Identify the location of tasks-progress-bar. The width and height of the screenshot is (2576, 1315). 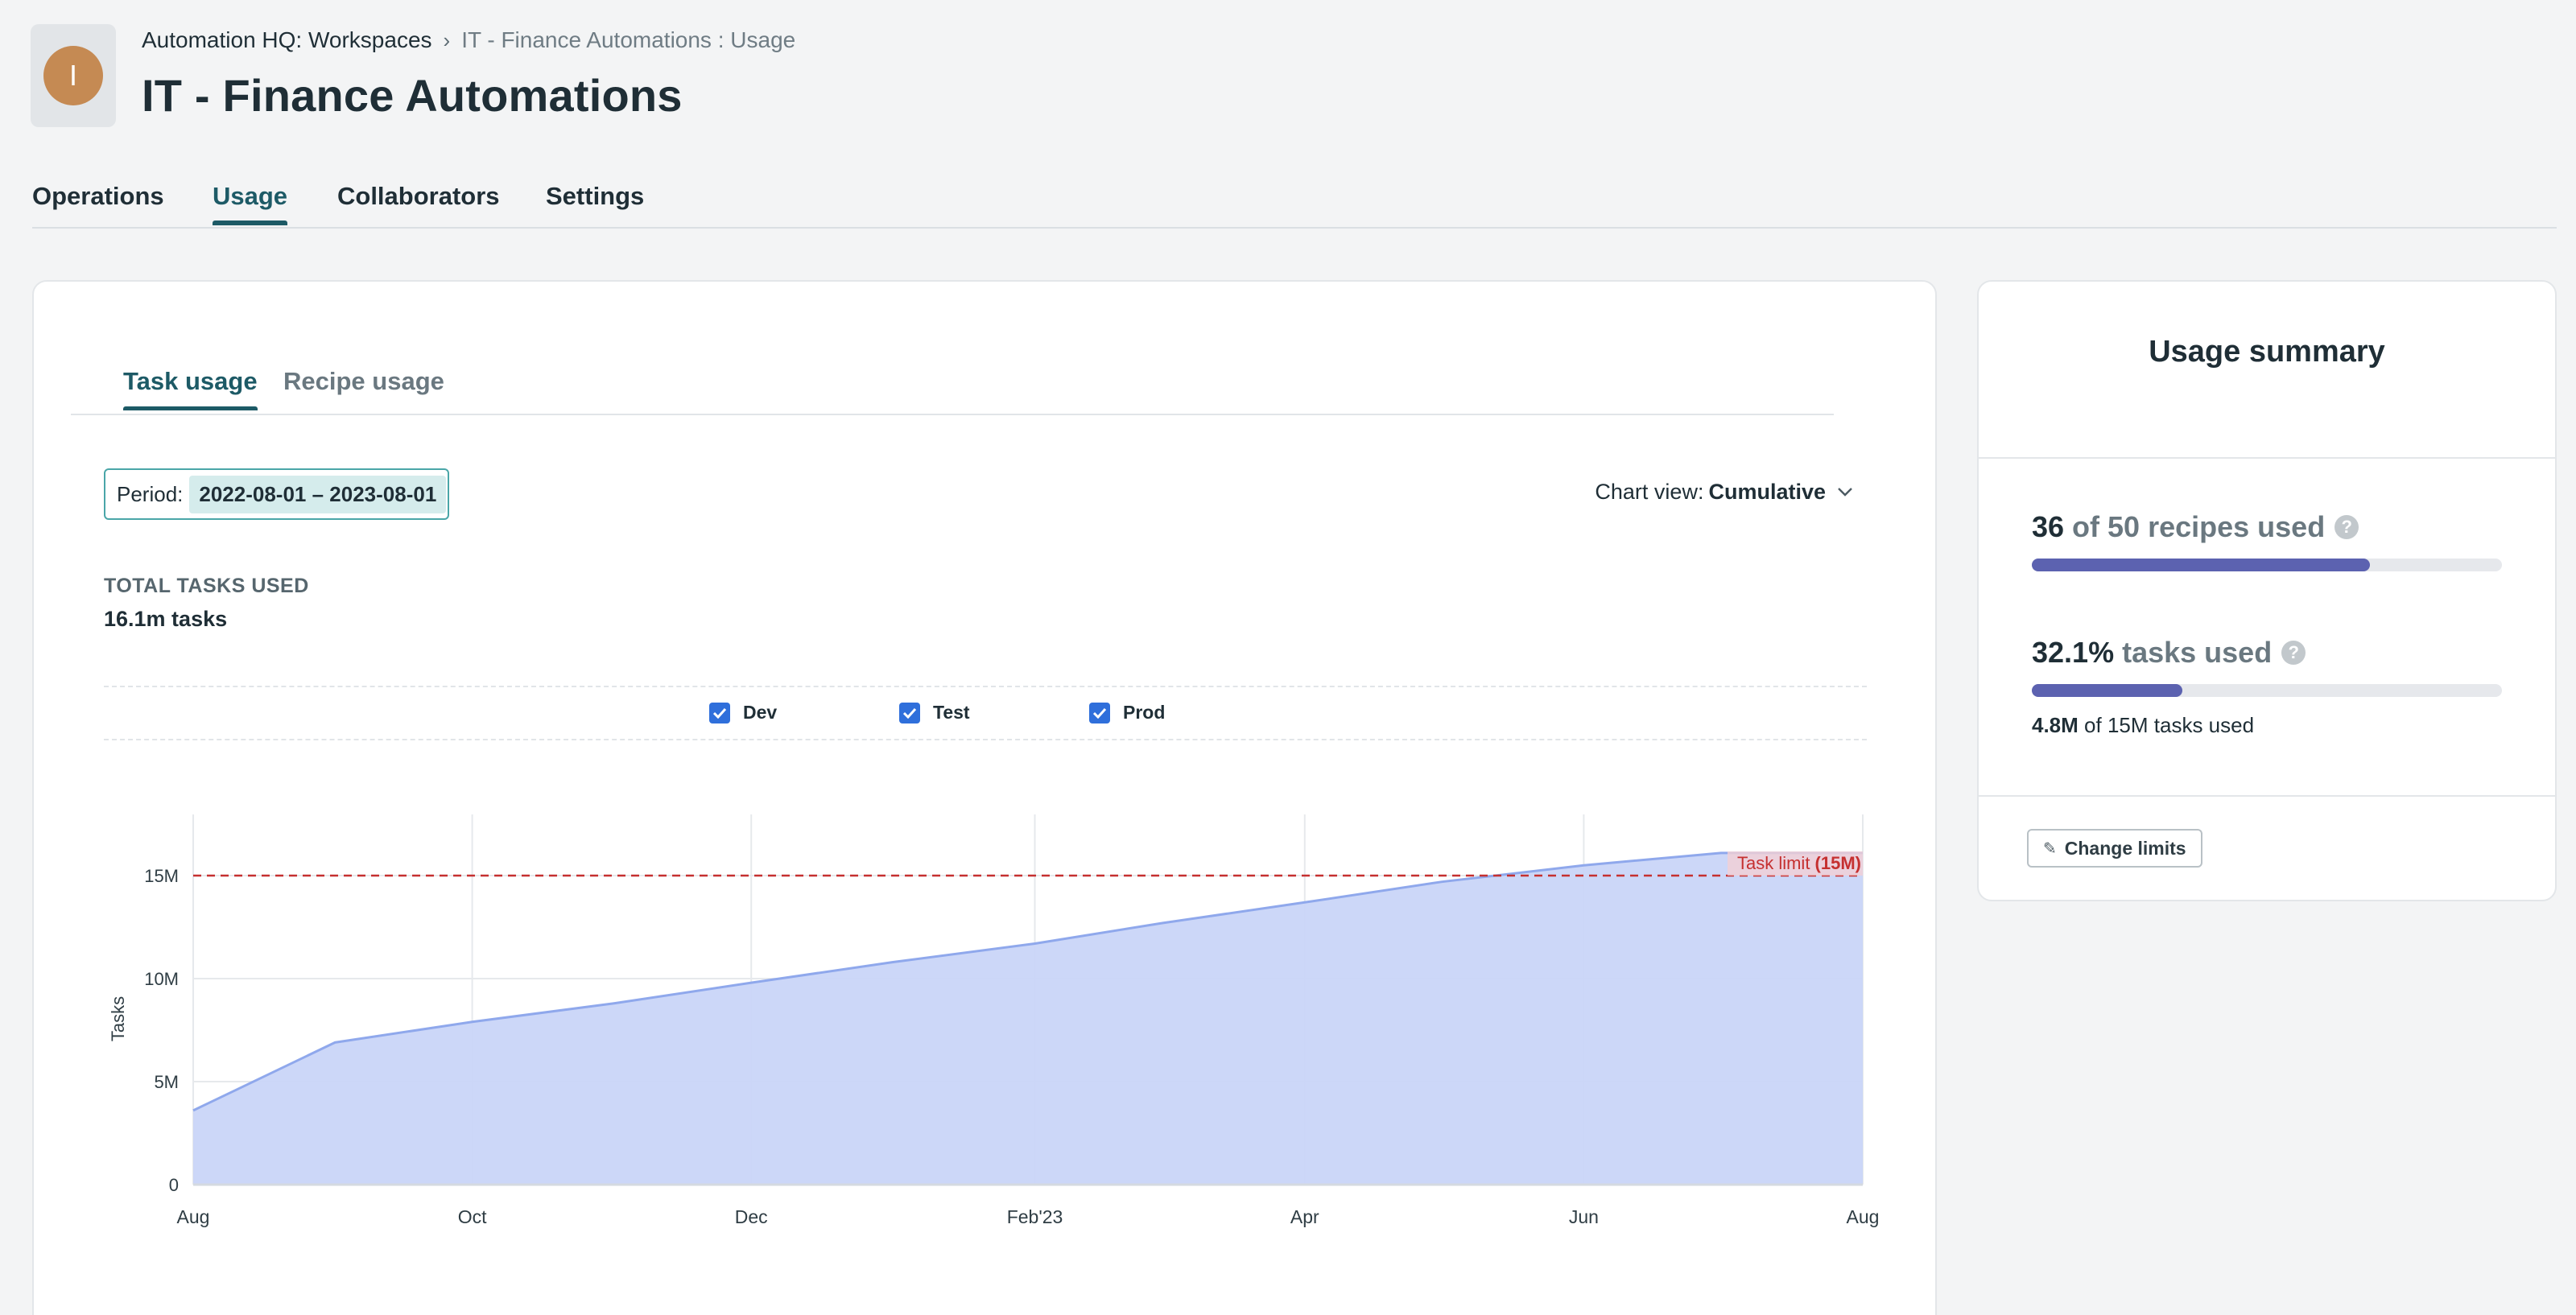
(2267, 690).